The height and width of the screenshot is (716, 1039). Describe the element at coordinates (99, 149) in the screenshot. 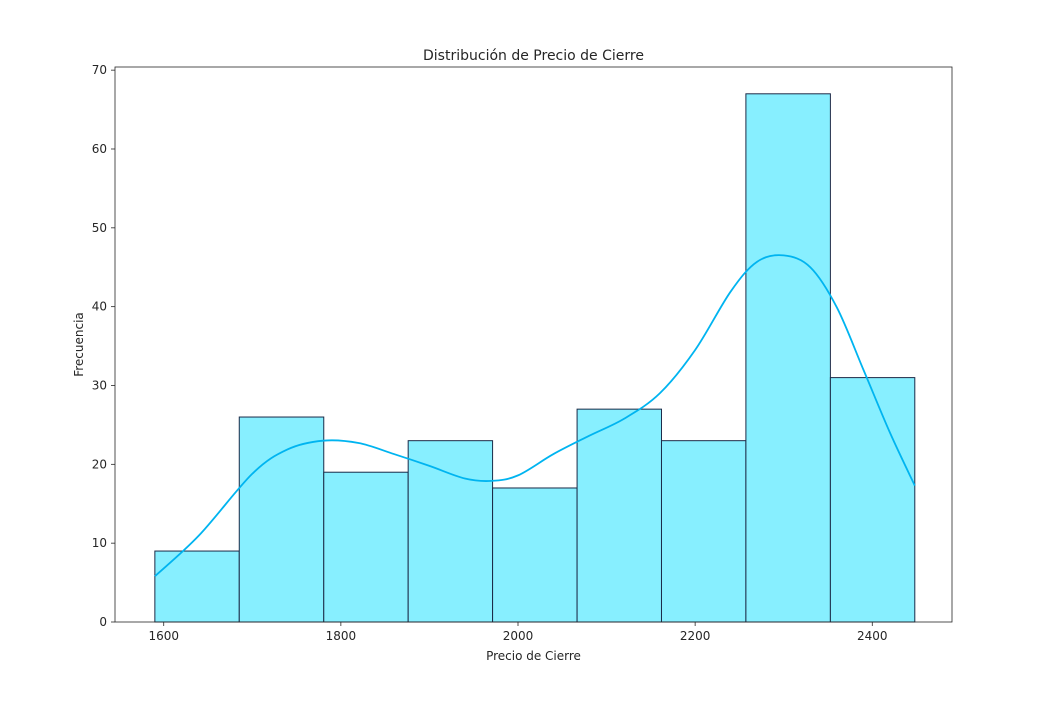

I see `y-tick-label: 60` at that location.